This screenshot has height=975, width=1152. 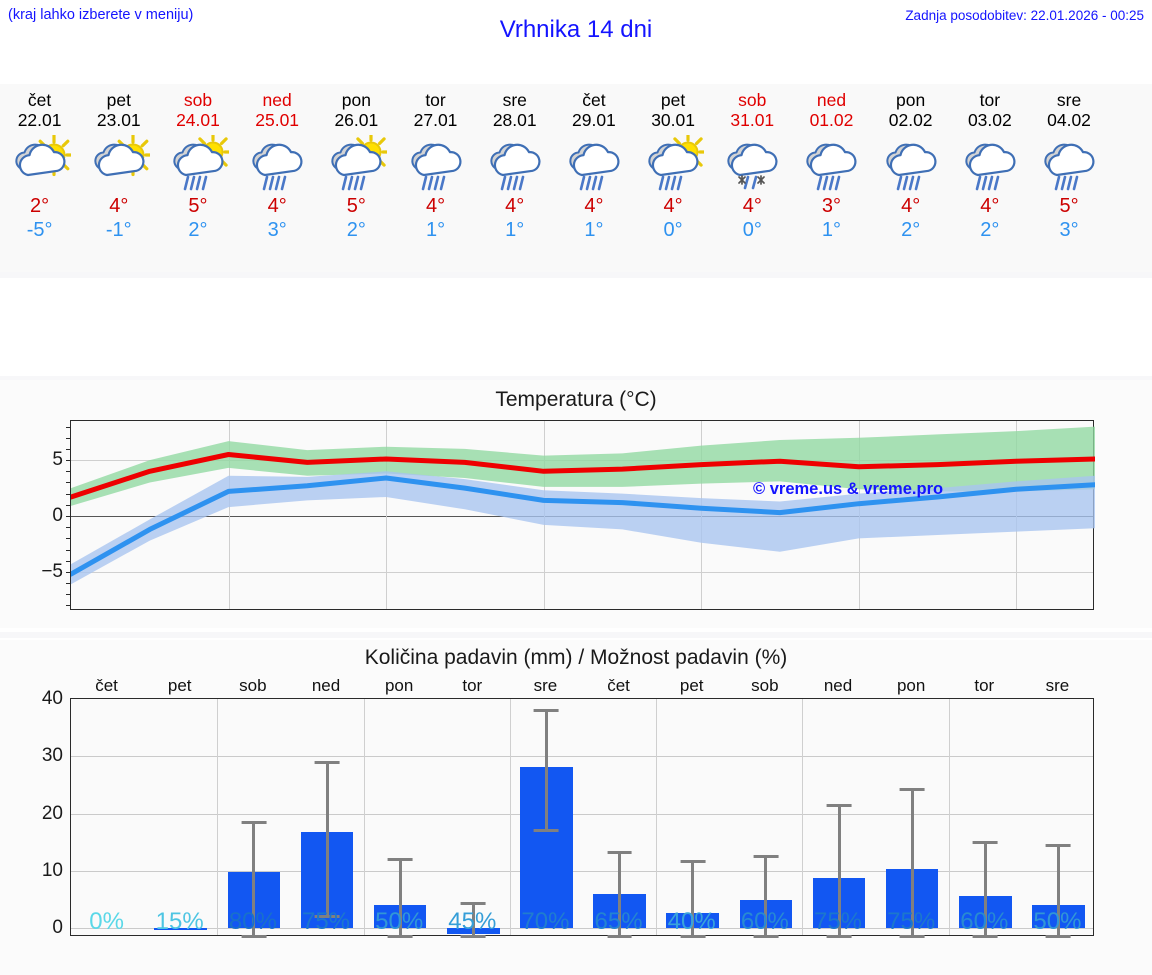 What do you see at coordinates (594, 100) in the screenshot?
I see `day-of-week: čet` at bounding box center [594, 100].